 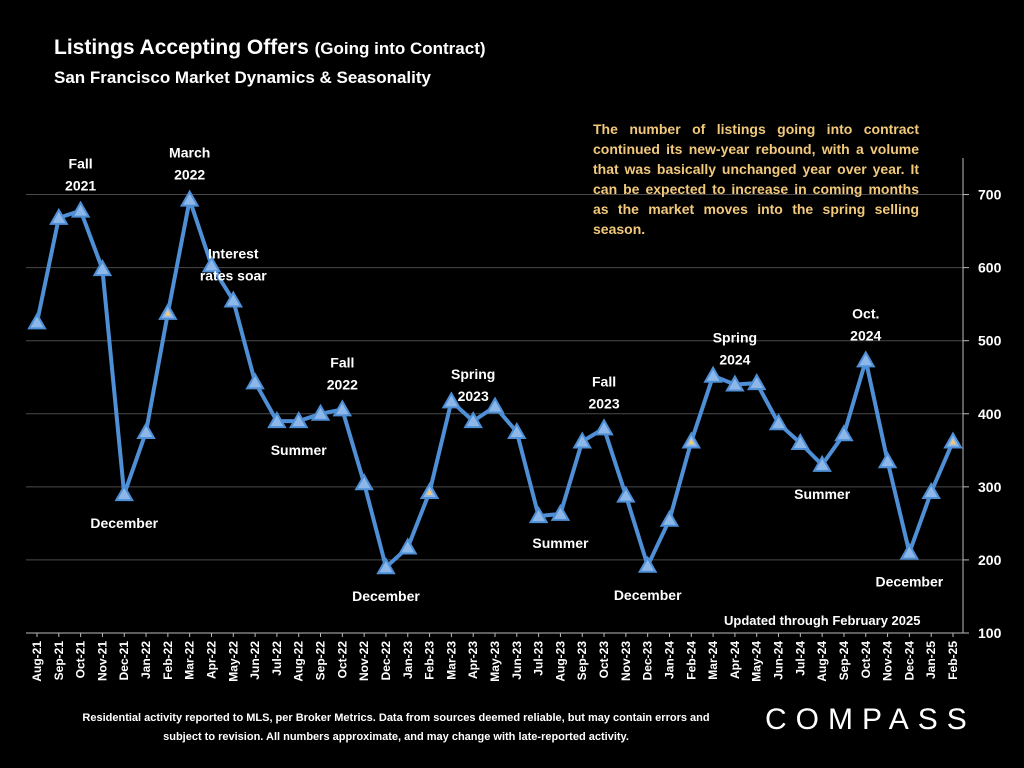 I want to click on x-tick-label: Nov-23, so click(x=626, y=661).